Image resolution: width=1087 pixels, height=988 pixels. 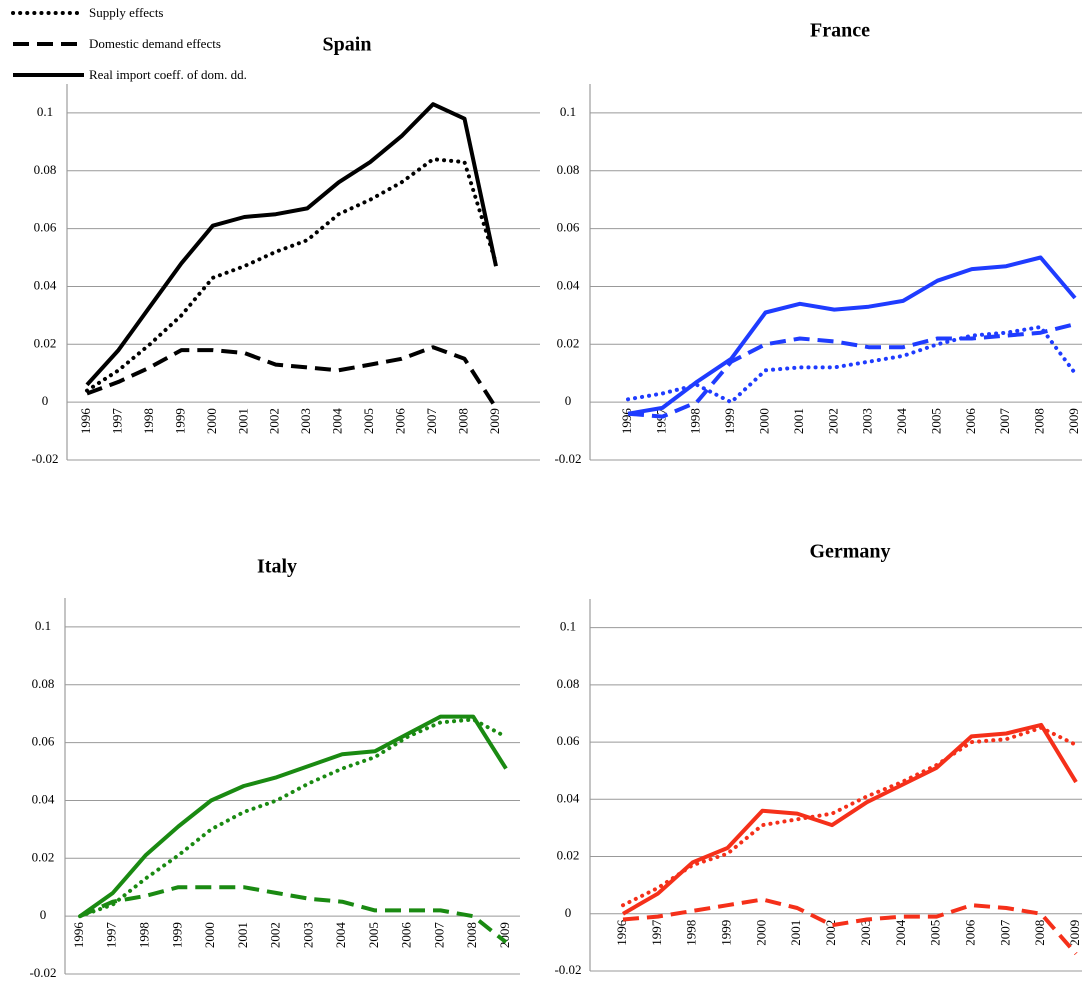 I want to click on chart-title: Germany, so click(x=849, y=552).